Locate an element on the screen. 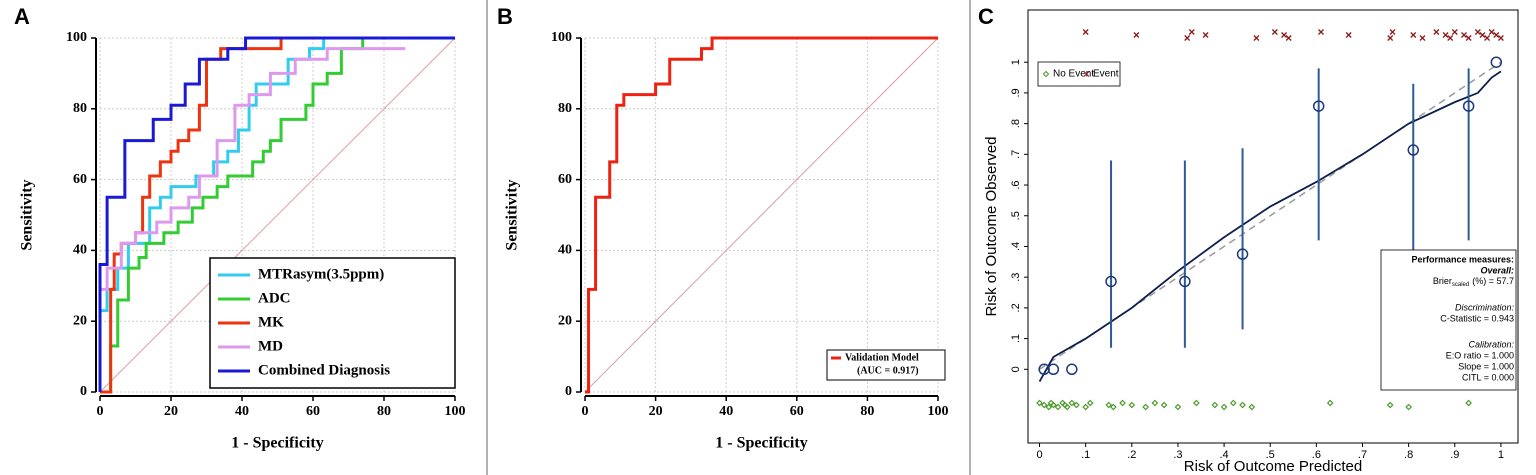 This screenshot has width=1536, height=475. y-tick-label: 60 is located at coordinates (565, 179).